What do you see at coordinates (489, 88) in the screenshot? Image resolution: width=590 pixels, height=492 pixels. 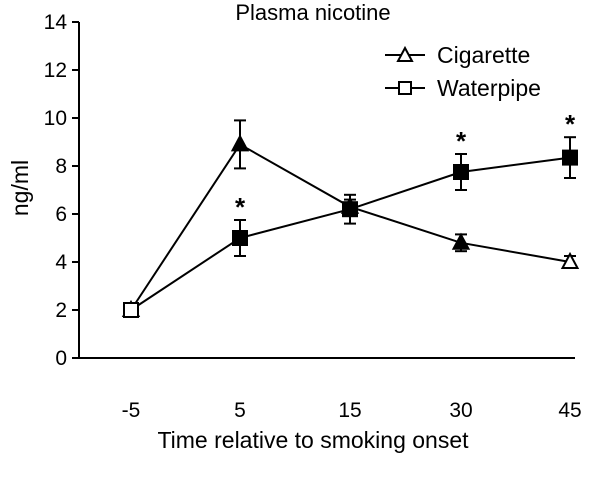 I see `legend-label-waterpipe: Waterpipe` at bounding box center [489, 88].